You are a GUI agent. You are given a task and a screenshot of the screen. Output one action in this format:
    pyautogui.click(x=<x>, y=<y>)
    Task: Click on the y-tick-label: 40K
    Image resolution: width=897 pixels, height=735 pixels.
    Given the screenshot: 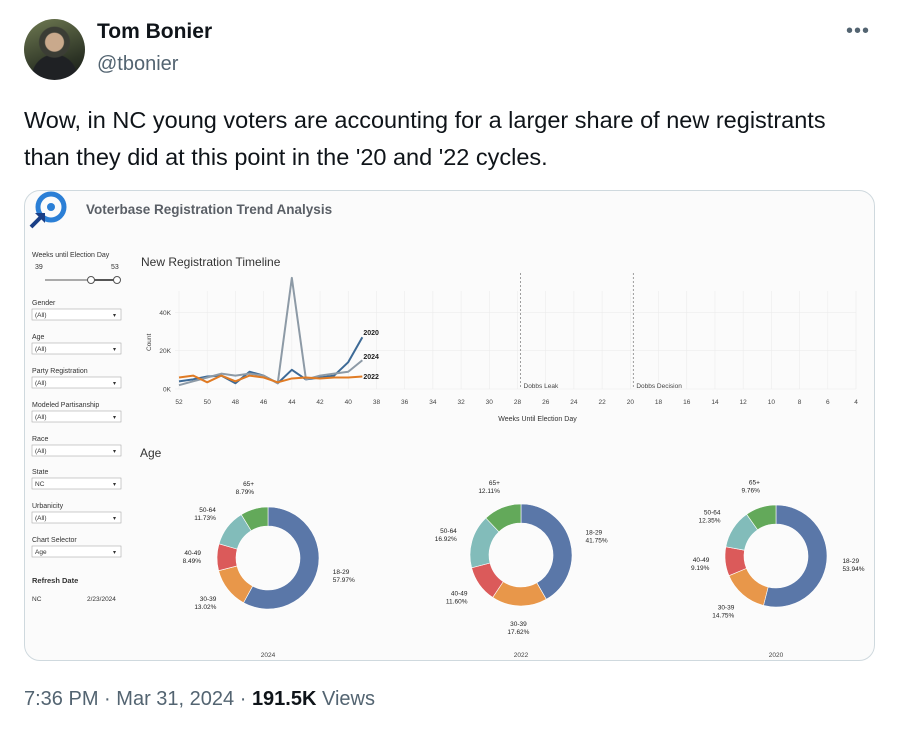 What is the action you would take?
    pyautogui.click(x=165, y=313)
    